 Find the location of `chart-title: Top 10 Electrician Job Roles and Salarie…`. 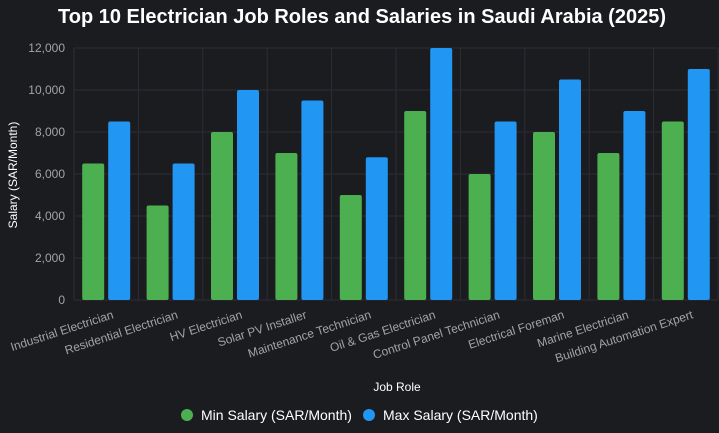

chart-title: Top 10 Electrician Job Roles and Salarie… is located at coordinates (362, 17).